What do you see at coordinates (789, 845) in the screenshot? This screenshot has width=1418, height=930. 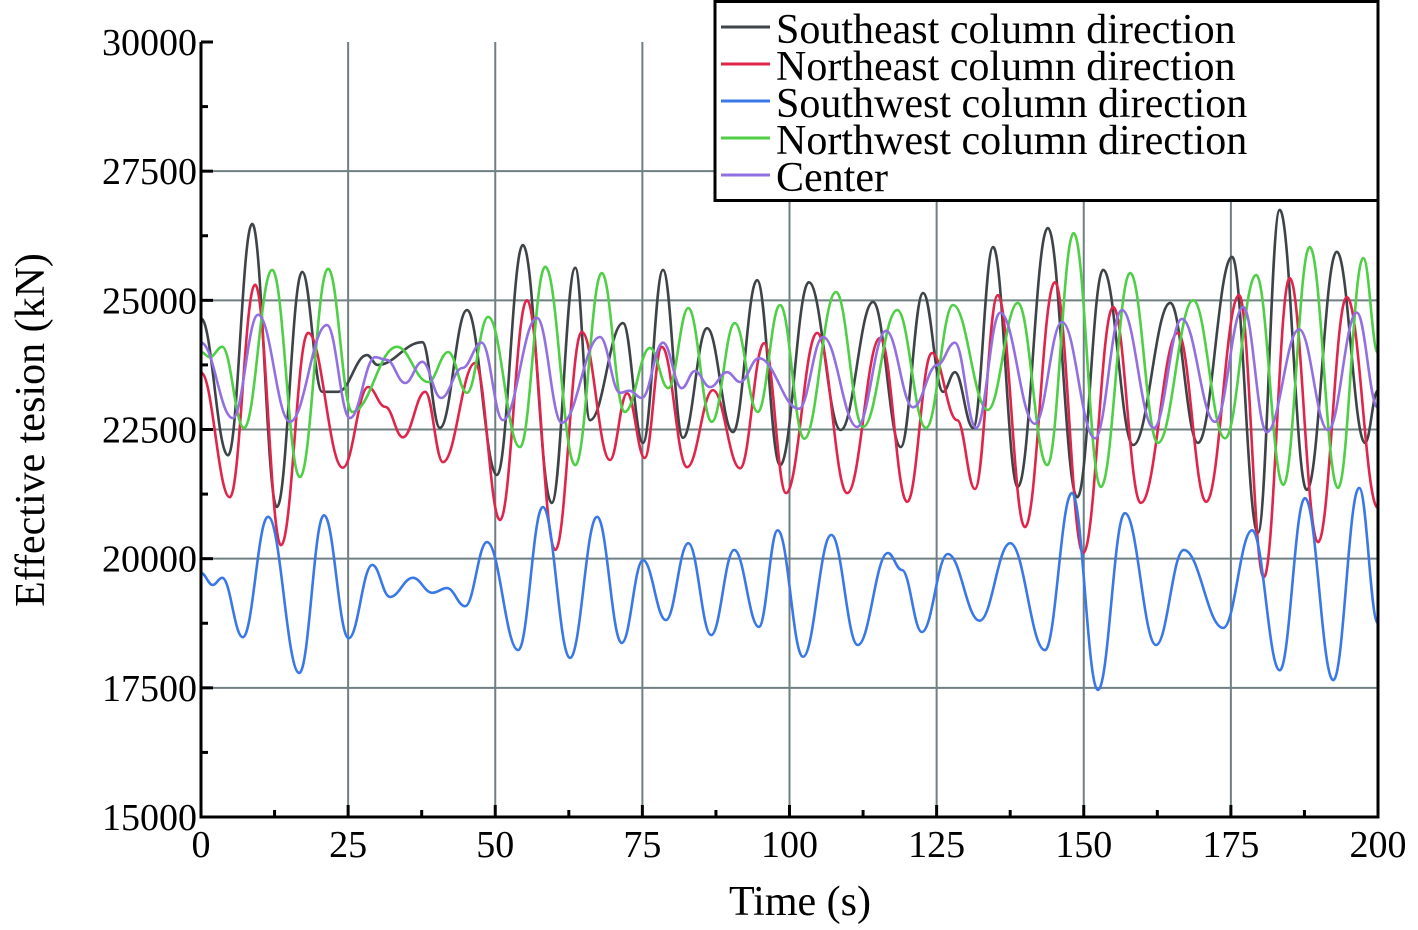 I see `x-tick-label: 100` at bounding box center [789, 845].